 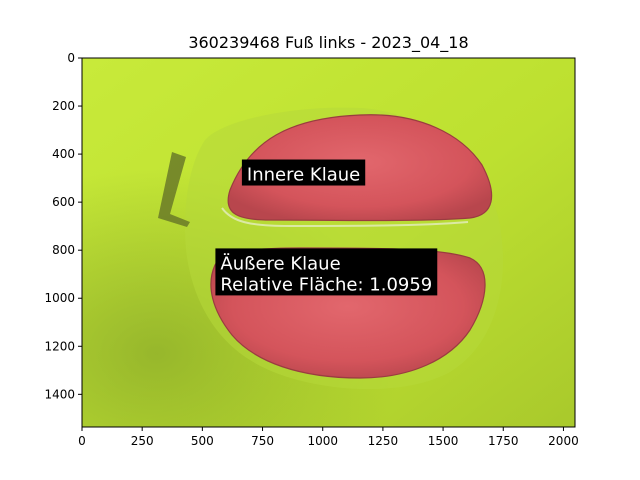 What do you see at coordinates (563, 441) in the screenshot?
I see `x-tick-label: 2000` at bounding box center [563, 441].